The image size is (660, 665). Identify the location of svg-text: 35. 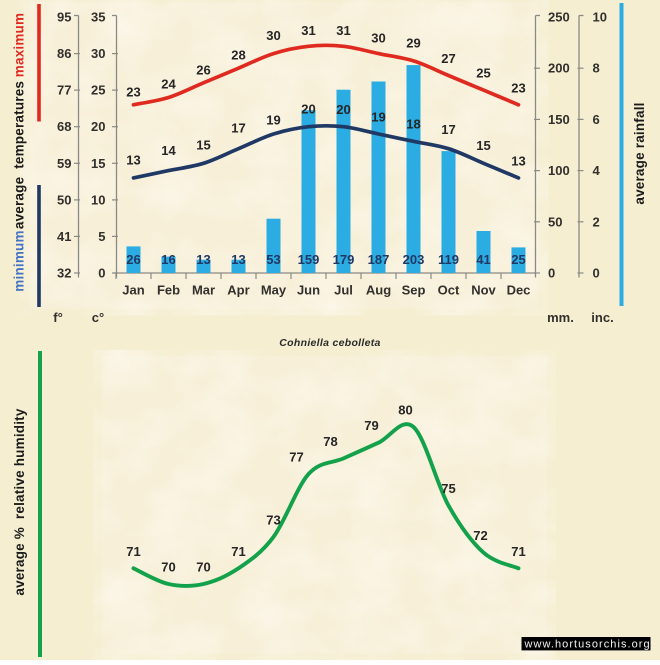
(98, 17).